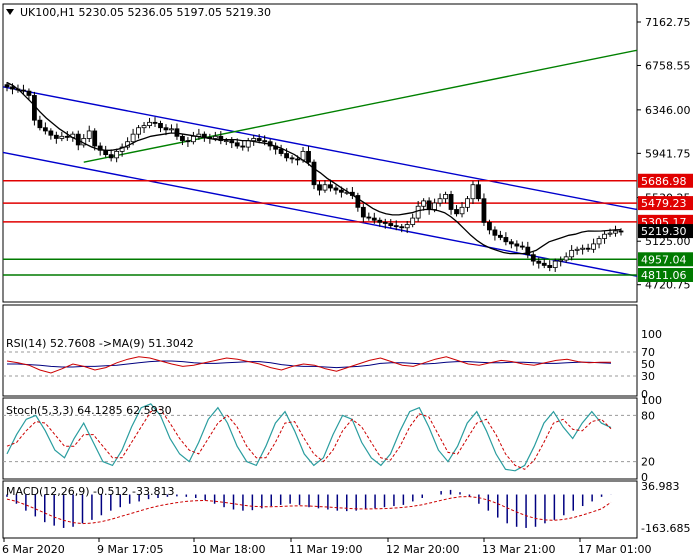 The image size is (700, 560). I want to click on rsi-axis-tick-label: 50, so click(648, 364).